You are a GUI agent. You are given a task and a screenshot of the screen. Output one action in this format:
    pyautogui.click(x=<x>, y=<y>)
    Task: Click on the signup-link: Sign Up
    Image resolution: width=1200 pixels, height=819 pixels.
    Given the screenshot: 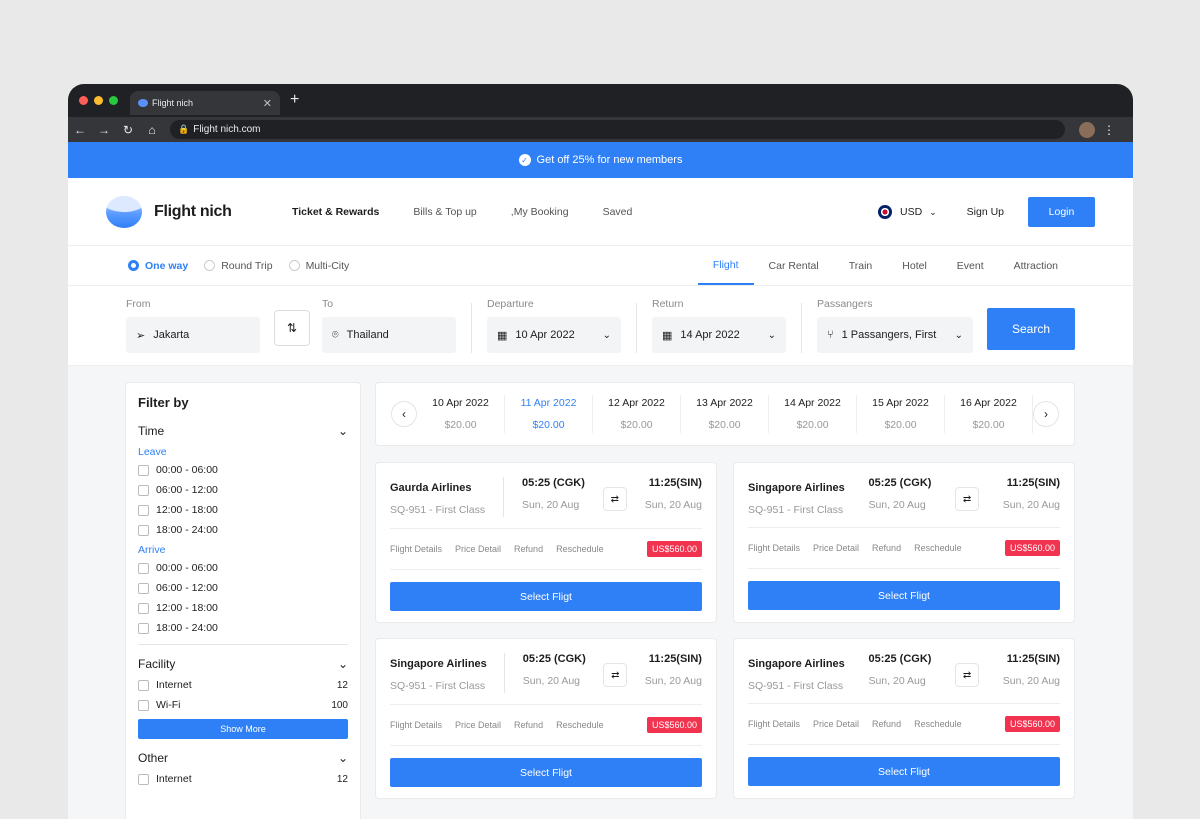 What is the action you would take?
    pyautogui.click(x=985, y=211)
    